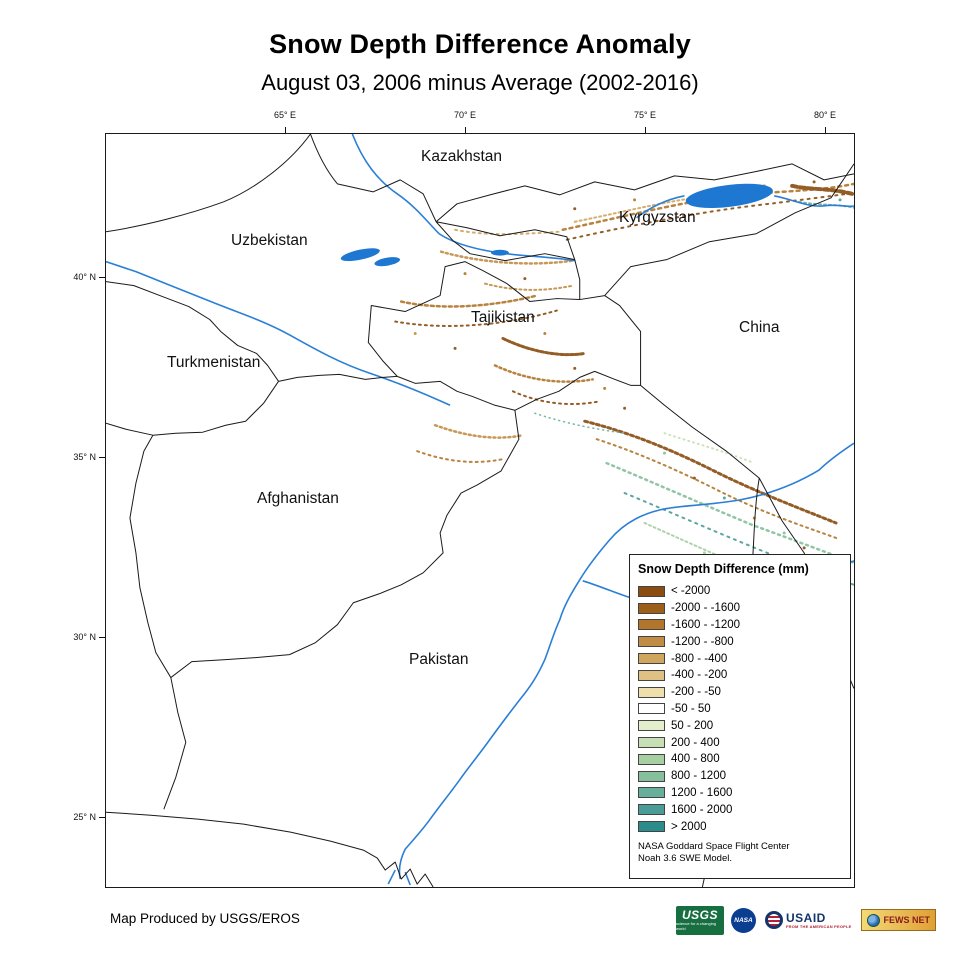  Describe the element at coordinates (706, 608) in the screenshot. I see `legend-label: -2000 - -1600` at that location.